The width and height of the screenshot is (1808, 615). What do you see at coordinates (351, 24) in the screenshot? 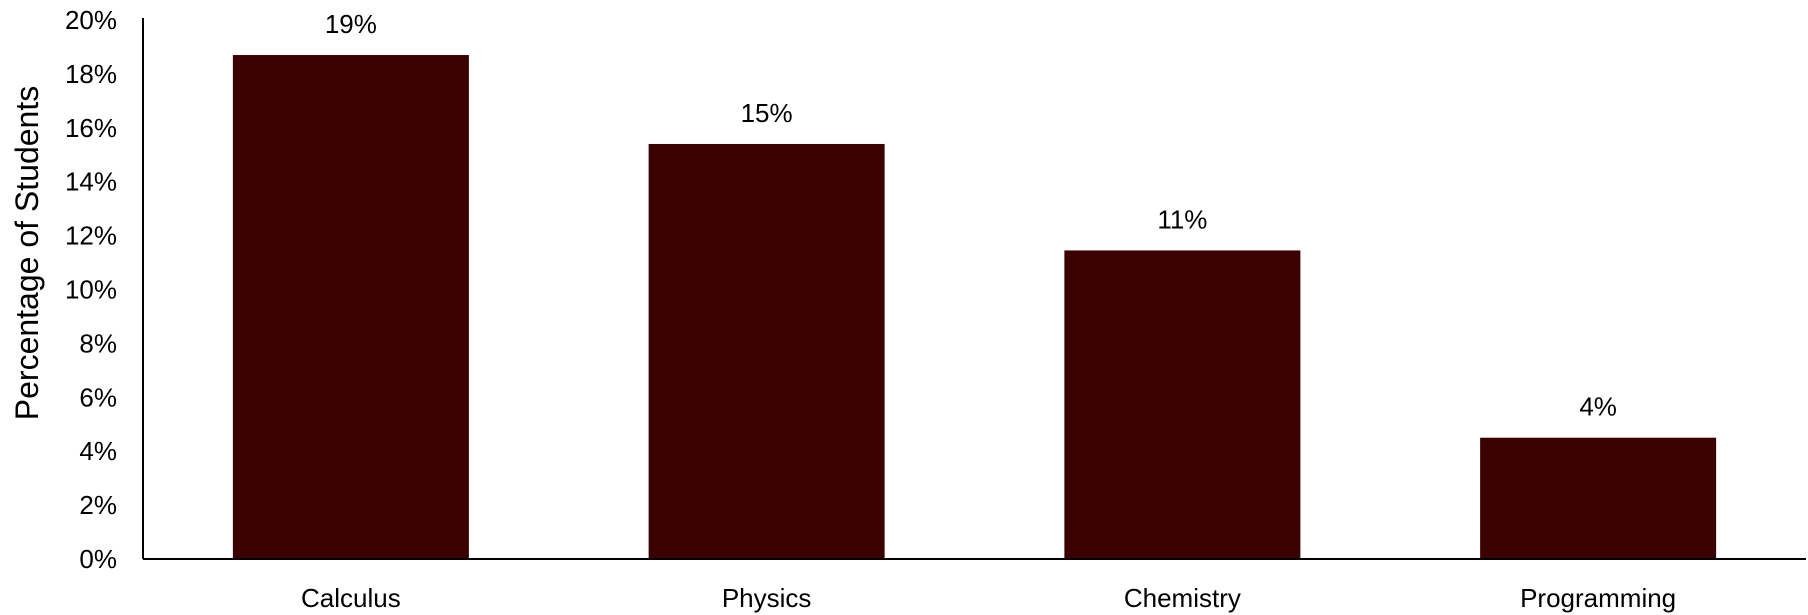
I see `bar-value-label: 19%` at bounding box center [351, 24].